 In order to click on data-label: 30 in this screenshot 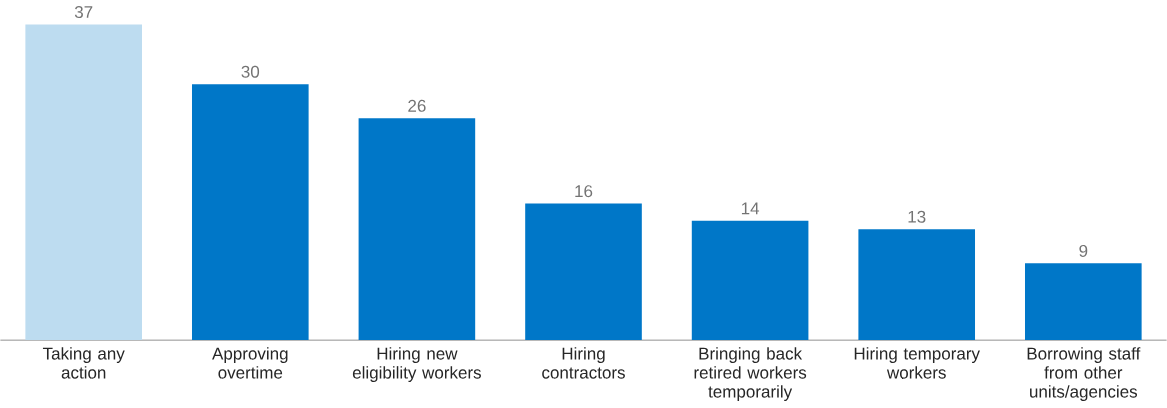, I will do `click(250, 71)`.